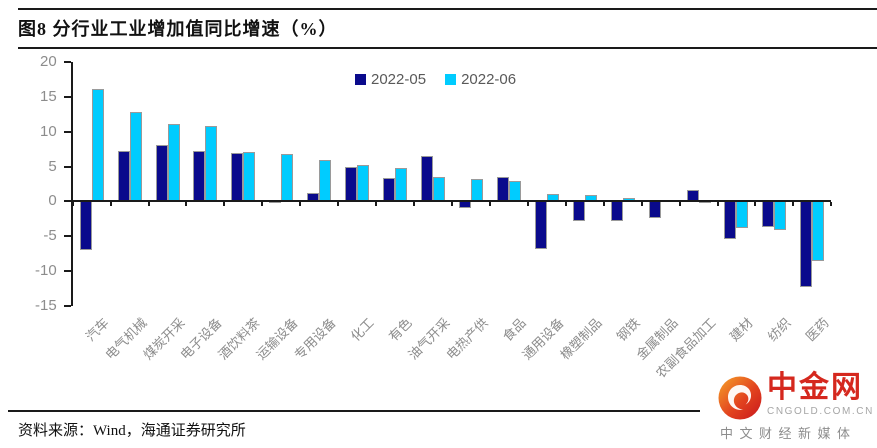 The width and height of the screenshot is (877, 448). What do you see at coordinates (351, 184) in the screenshot?
I see `bar-2022-05-化工` at bounding box center [351, 184].